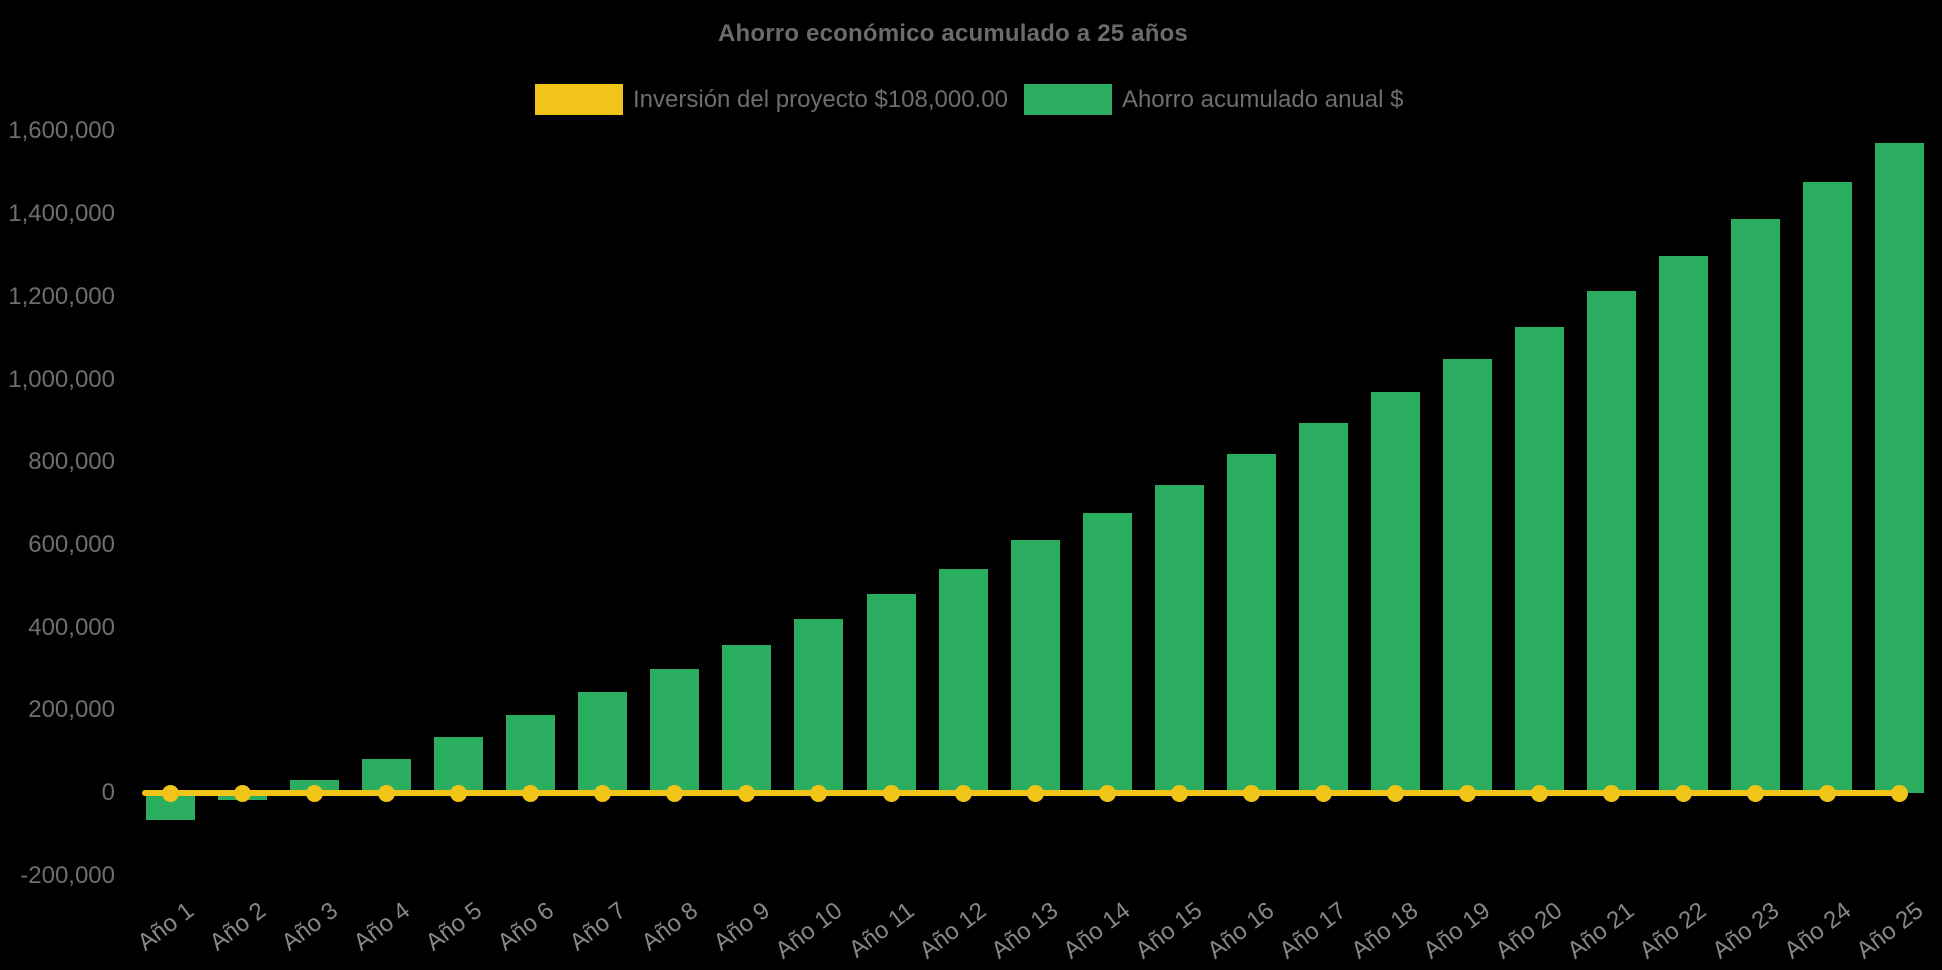  Describe the element at coordinates (1313, 931) in the screenshot. I see `x-axis-label-año-17: Año 17` at that location.